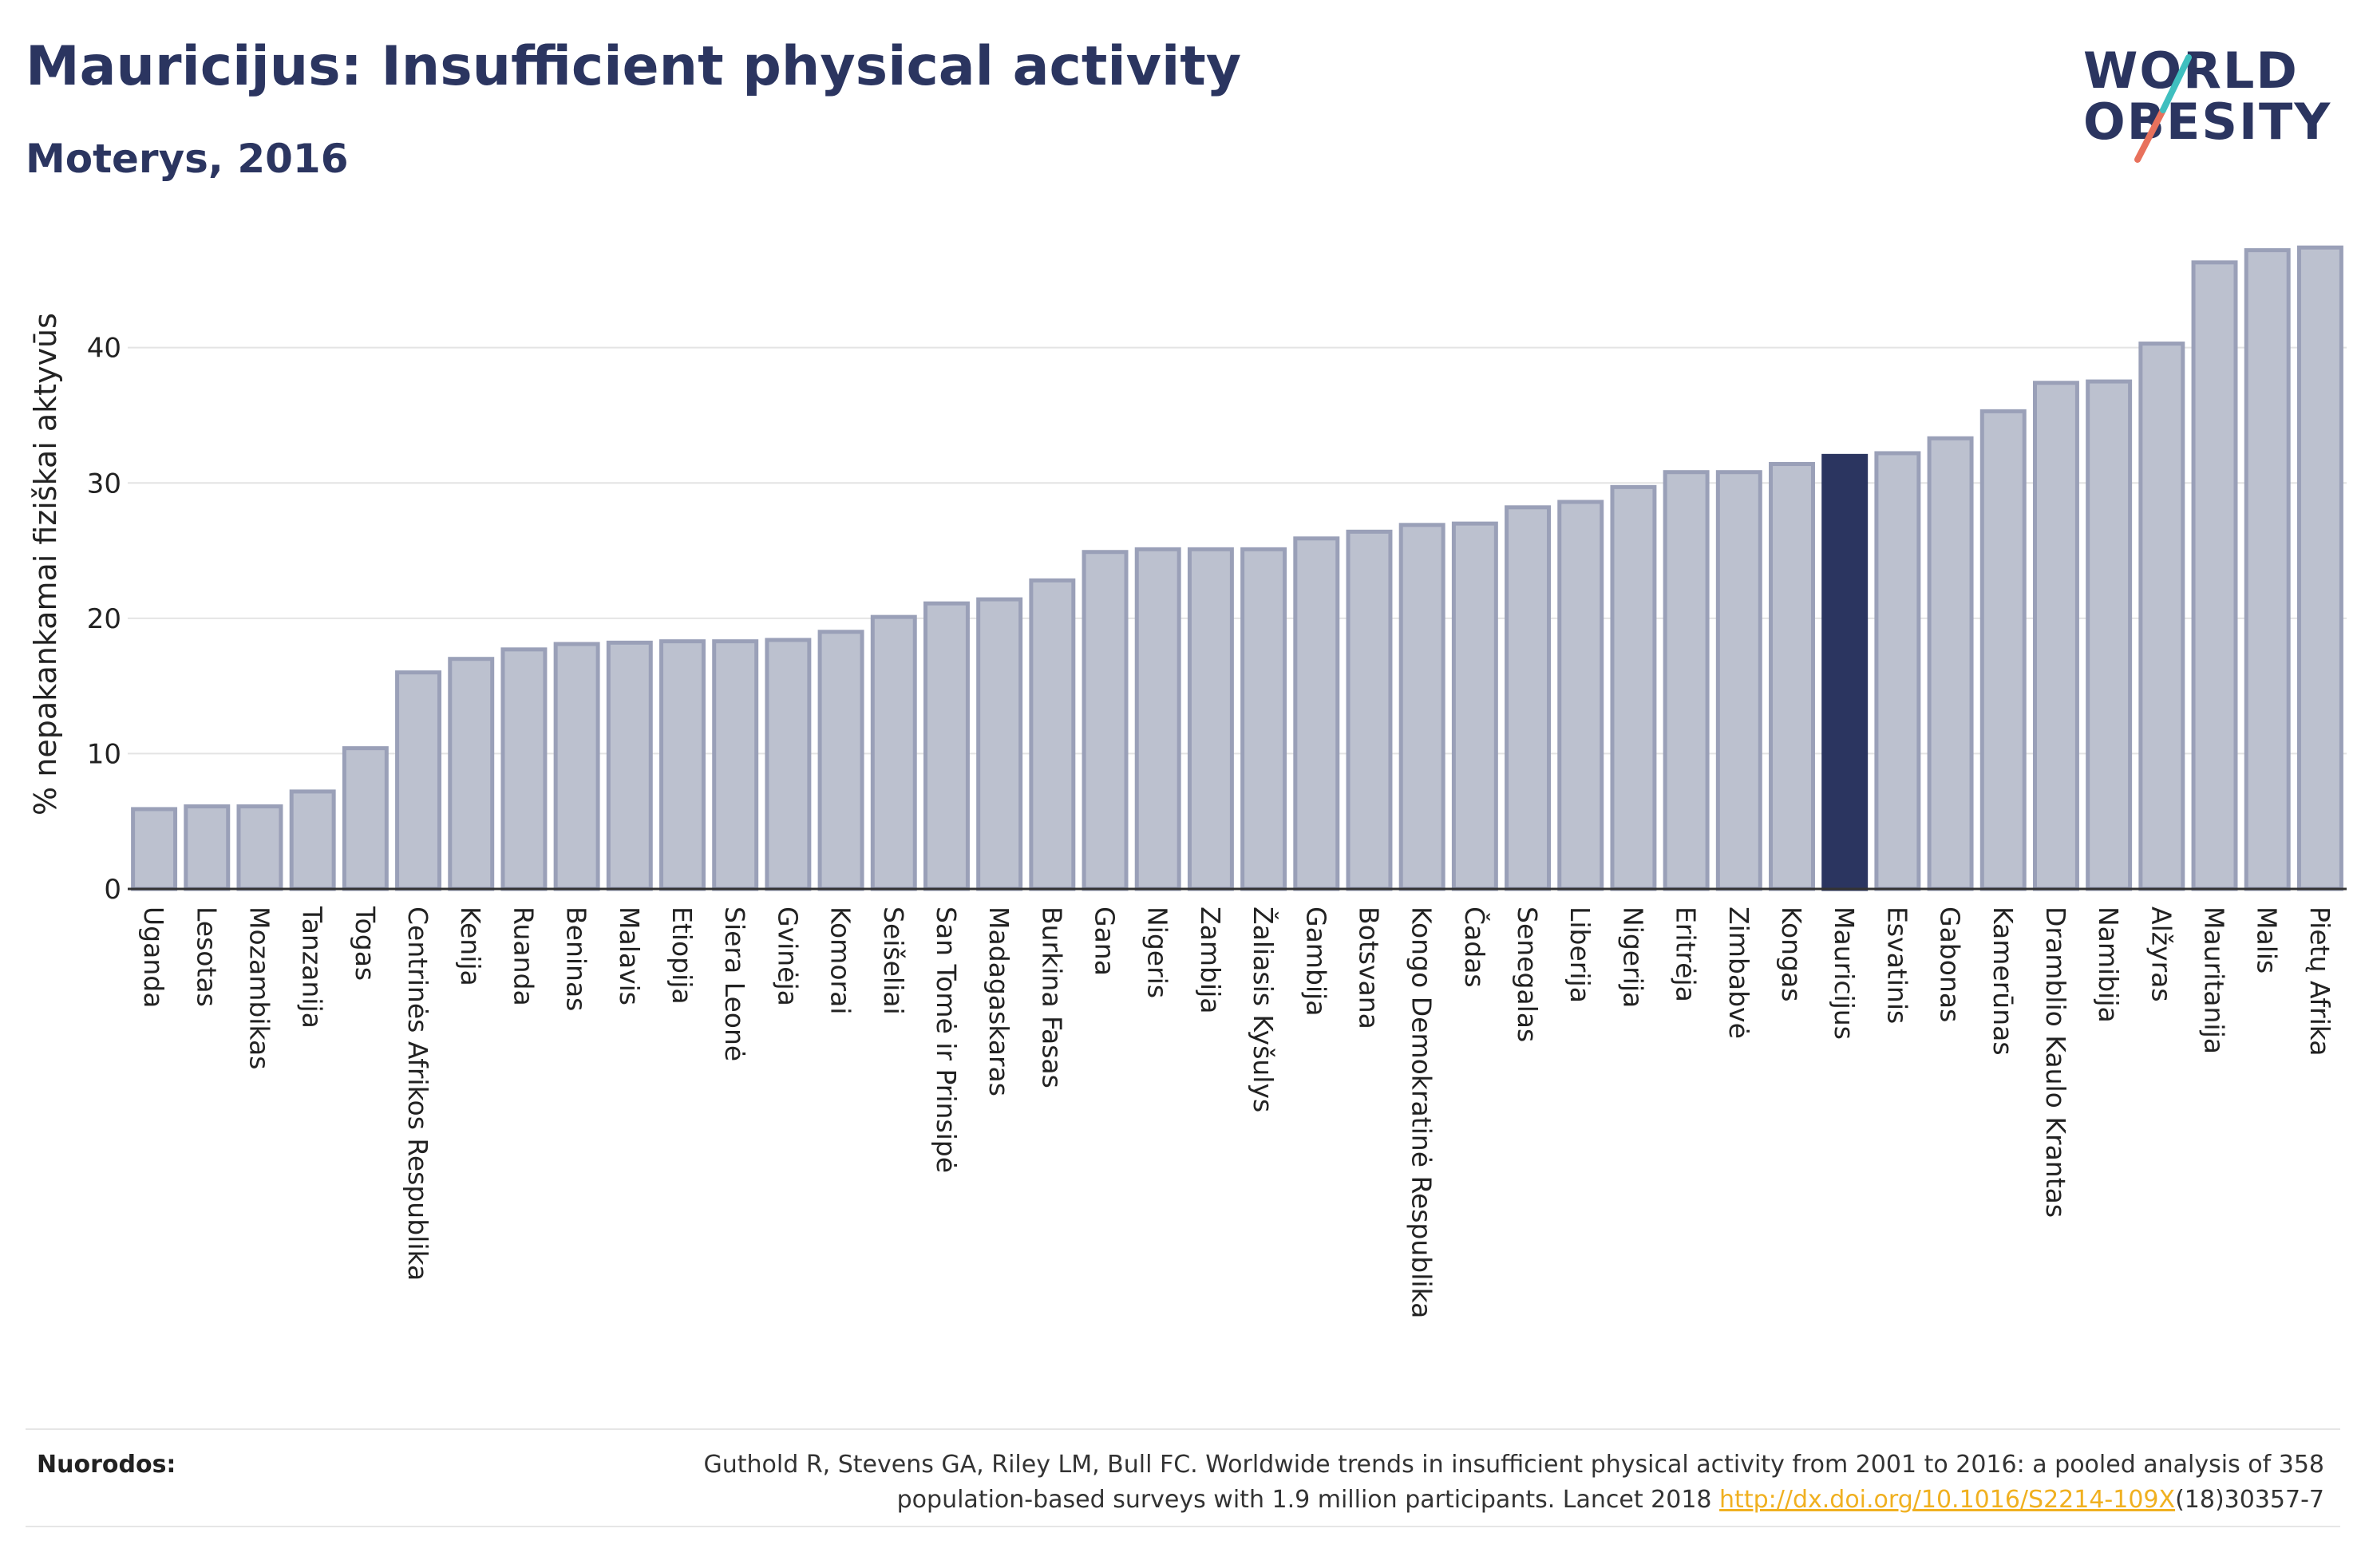 This screenshot has width=2361, height=1568. Describe the element at coordinates (1263, 1009) in the screenshot. I see `x-tick-label: Žaliasis Kyšulys` at that location.